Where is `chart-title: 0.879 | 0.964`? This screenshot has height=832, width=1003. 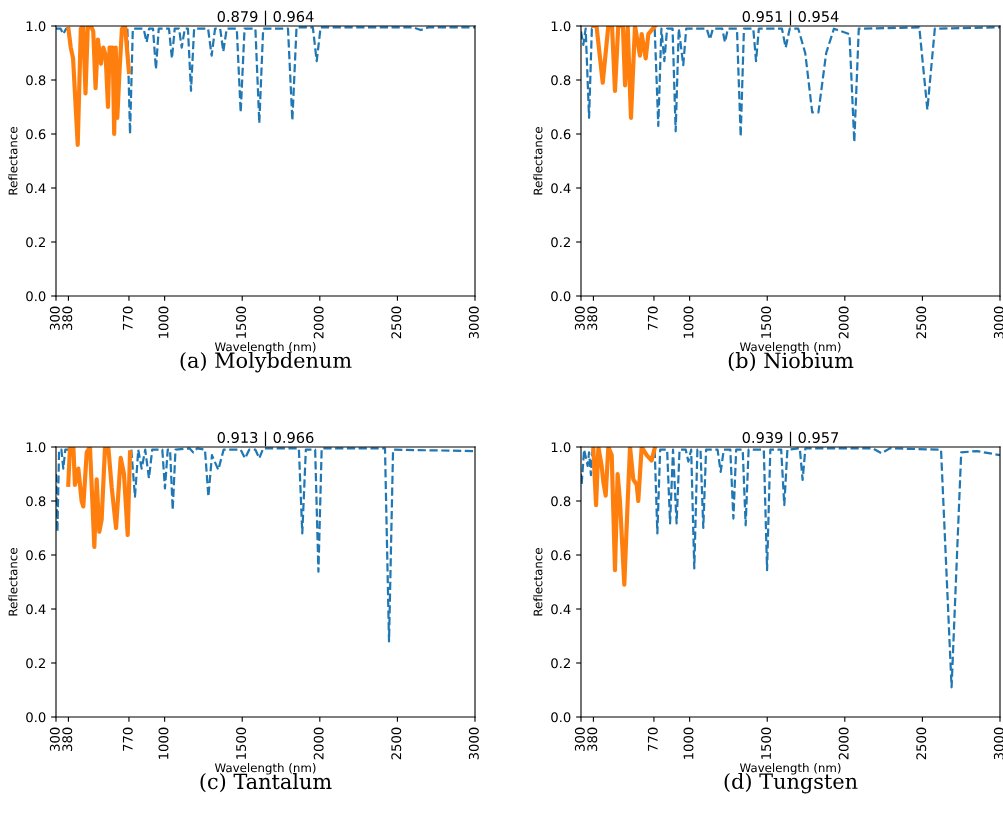
chart-title: 0.879 | 0.964 is located at coordinates (265, 18).